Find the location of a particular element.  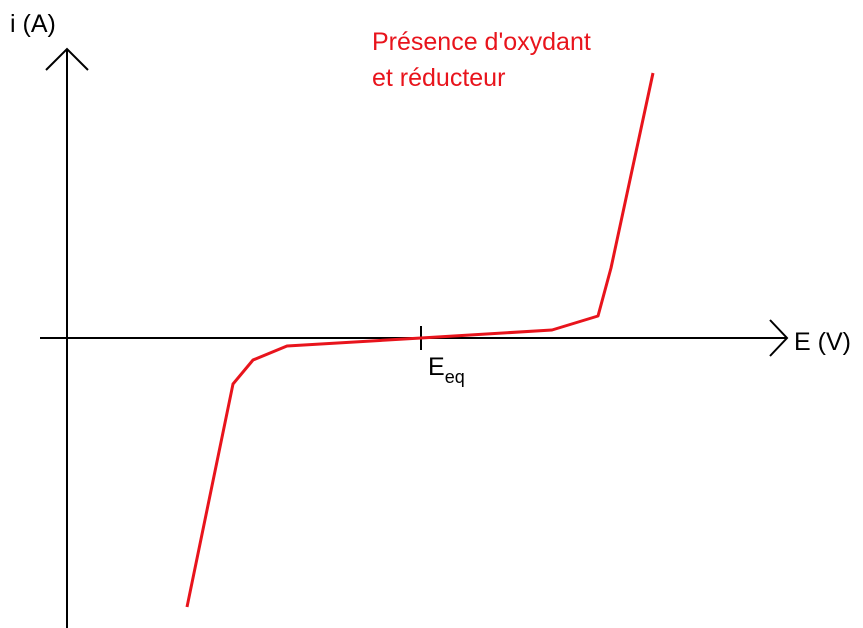

y-axis-arrow is located at coordinates (67, 59).